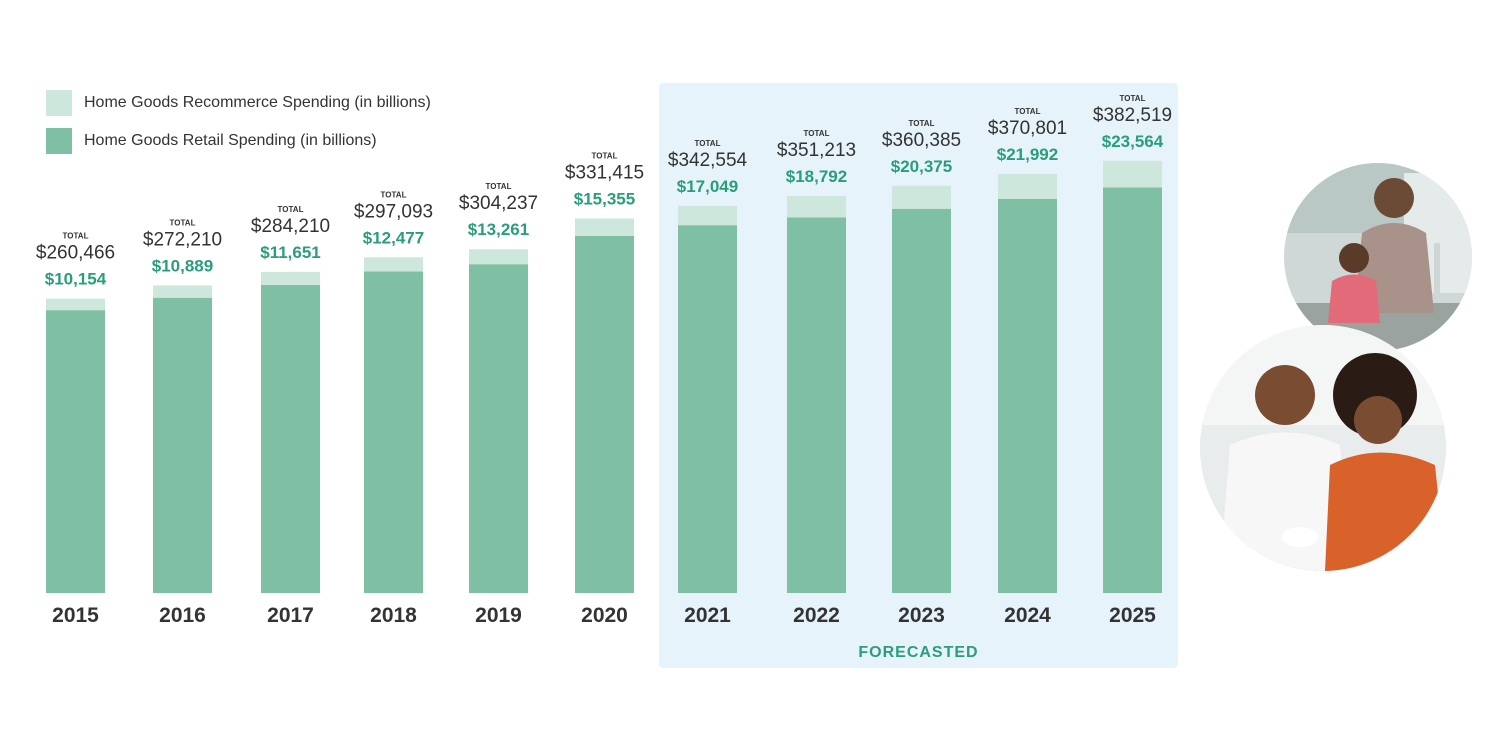 Image resolution: width=1490 pixels, height=749 pixels. Describe the element at coordinates (1027, 395) in the screenshot. I see `bar-retail-2024` at that location.